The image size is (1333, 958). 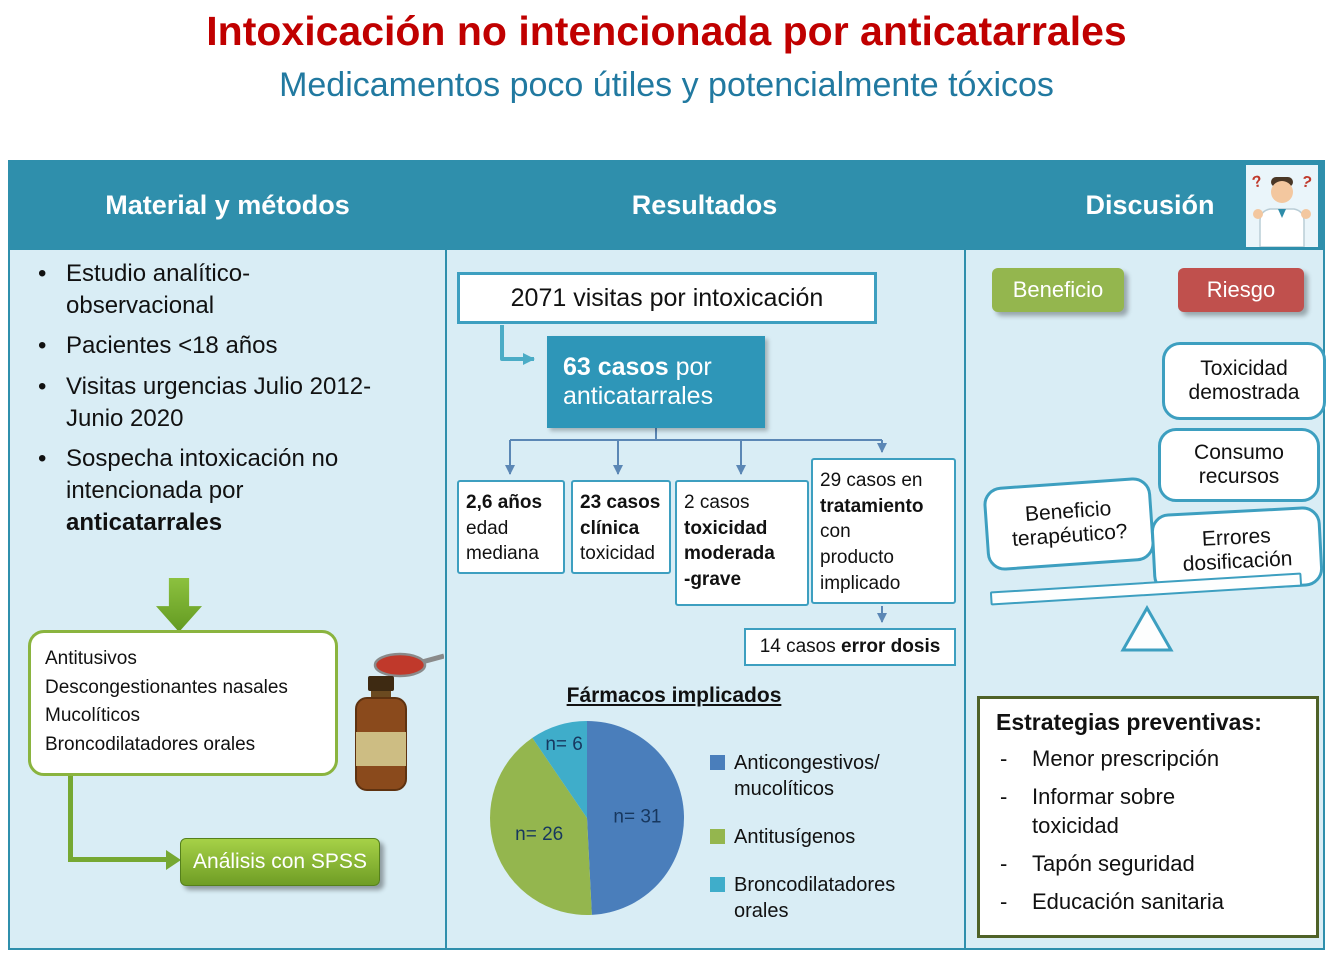 I want to click on bullet-patients: Pacientes <18 años, so click(x=204, y=346).